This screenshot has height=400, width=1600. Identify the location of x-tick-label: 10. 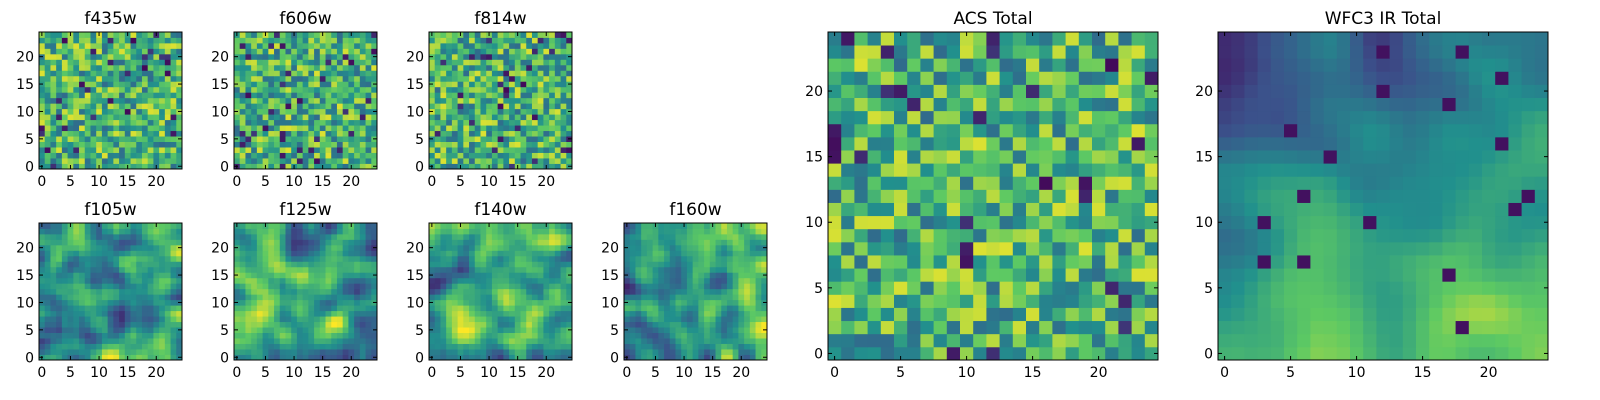
(684, 373).